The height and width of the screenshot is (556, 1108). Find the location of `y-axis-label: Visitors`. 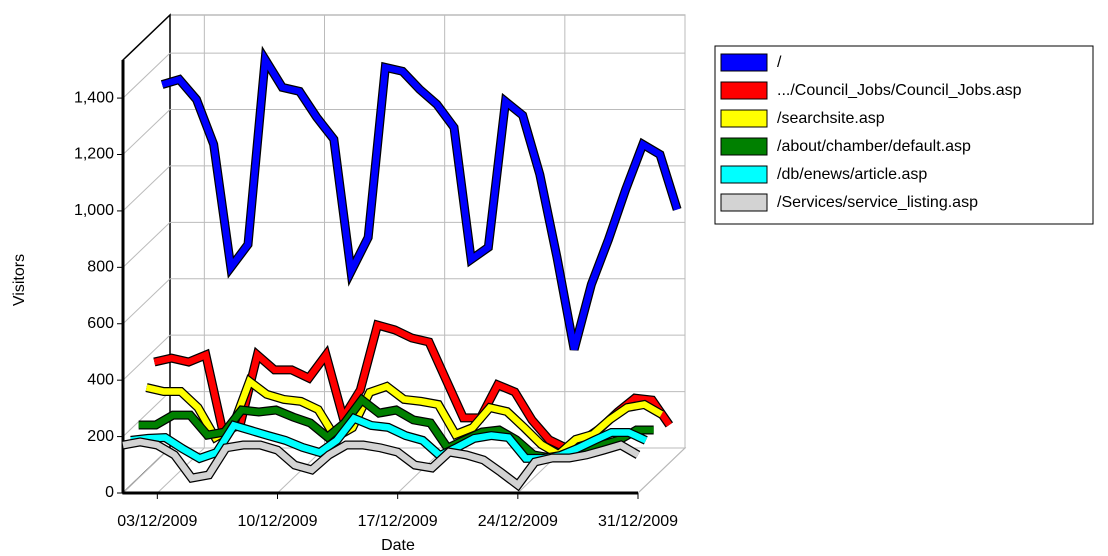

y-axis-label: Visitors is located at coordinates (19, 280).